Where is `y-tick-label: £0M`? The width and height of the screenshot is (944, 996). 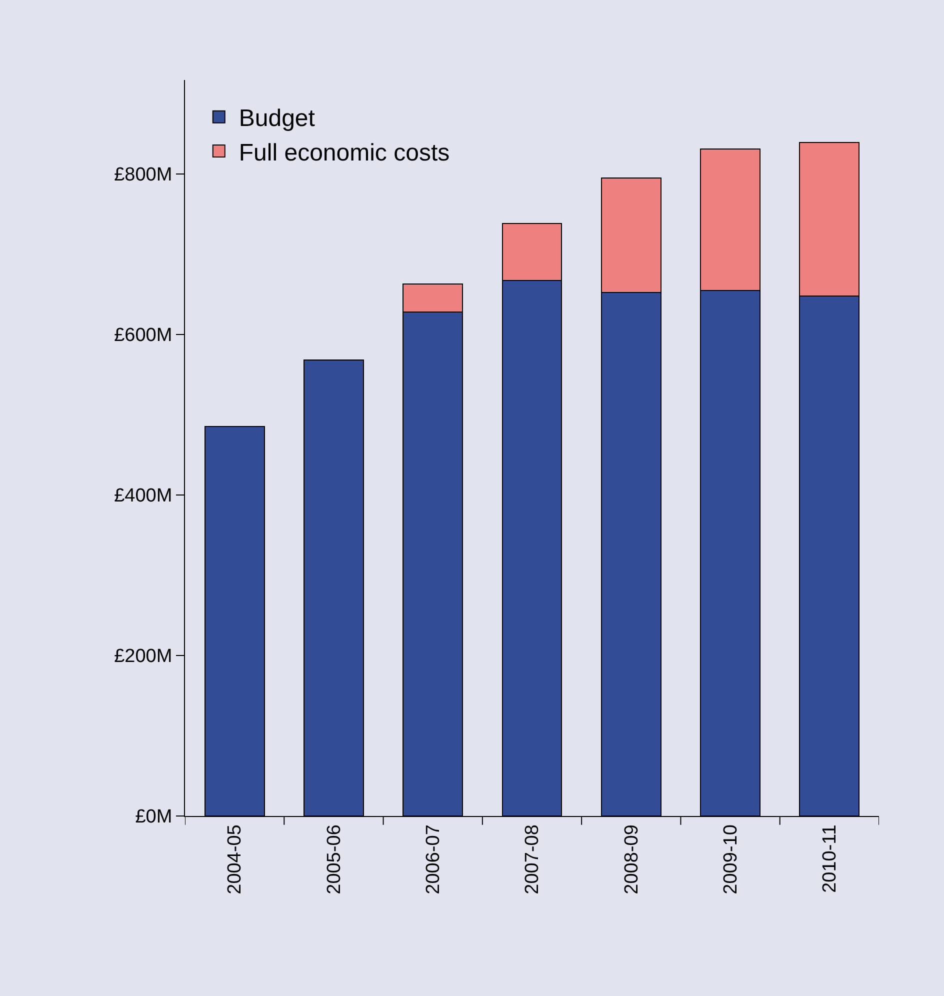 y-tick-label: £0M is located at coordinates (153, 817).